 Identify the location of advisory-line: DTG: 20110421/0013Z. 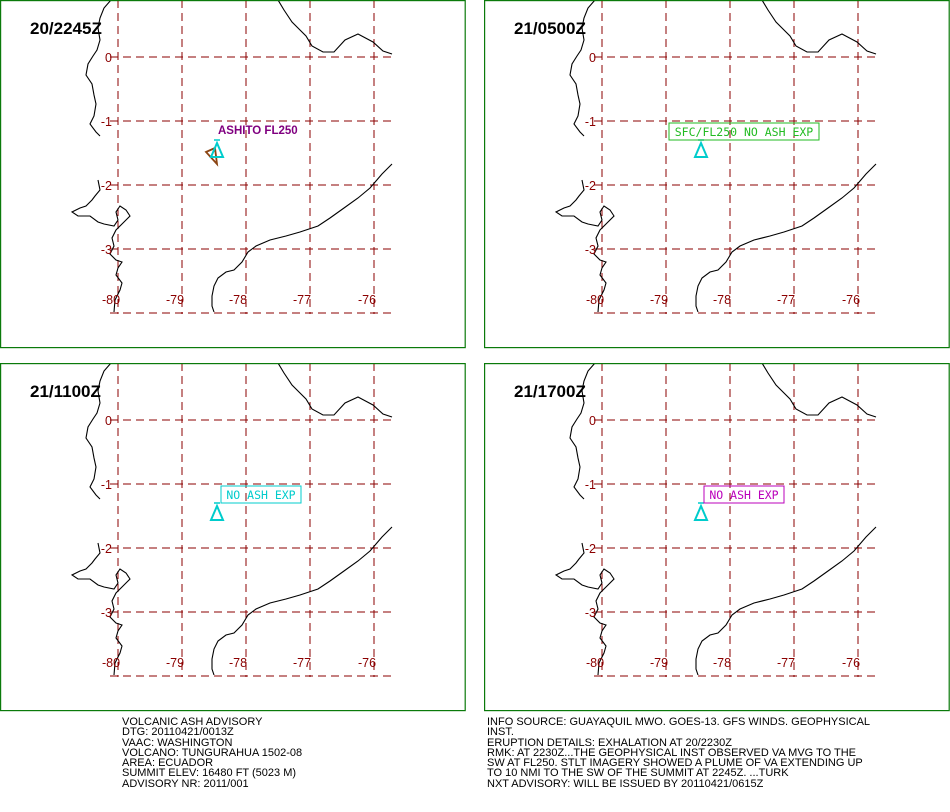
(178, 732).